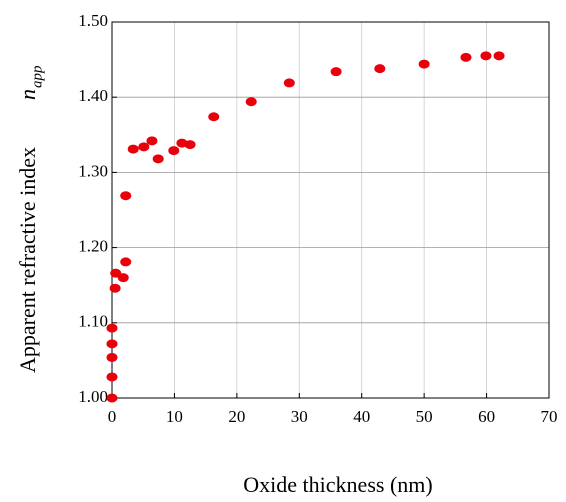 The height and width of the screenshot is (502, 566). Describe the element at coordinates (549, 416) in the screenshot. I see `x-tick-label: 70` at that location.